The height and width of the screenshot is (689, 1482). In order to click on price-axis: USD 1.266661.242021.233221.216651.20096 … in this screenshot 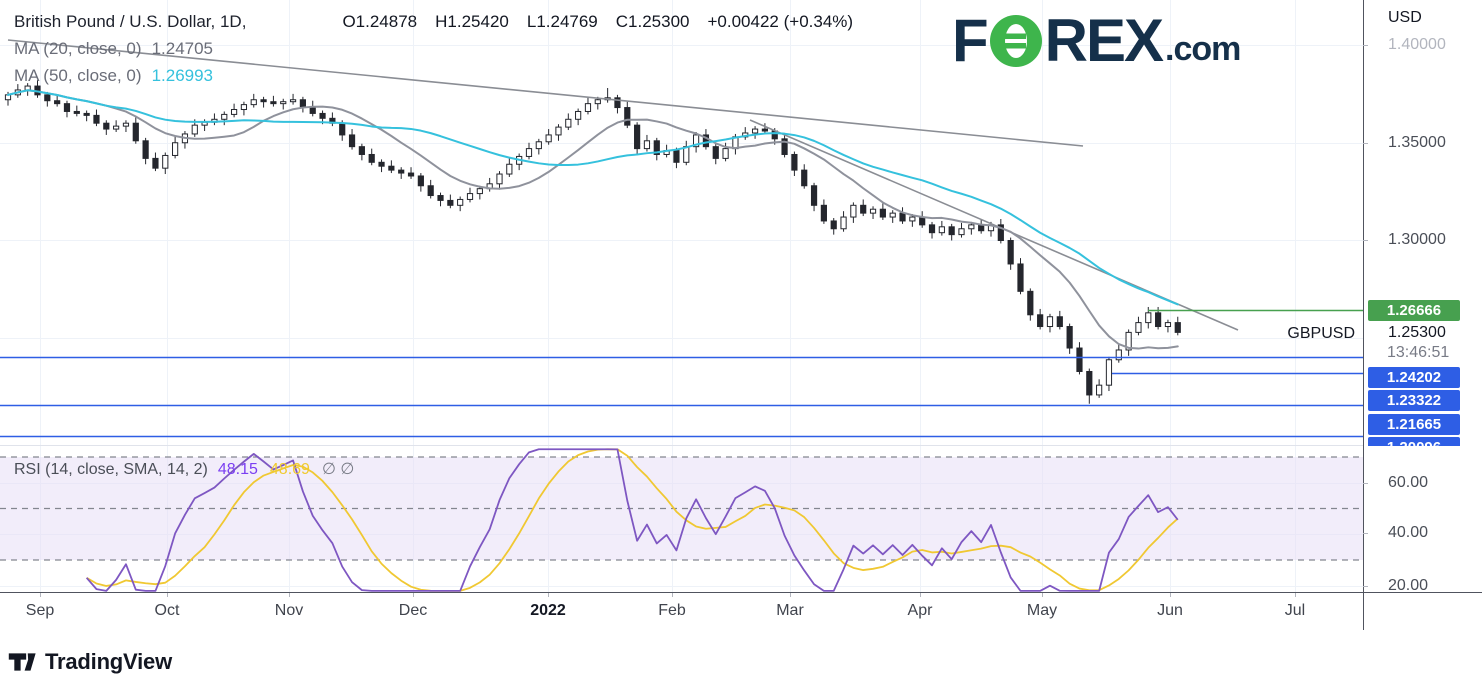, I will do `click(1423, 315)`.